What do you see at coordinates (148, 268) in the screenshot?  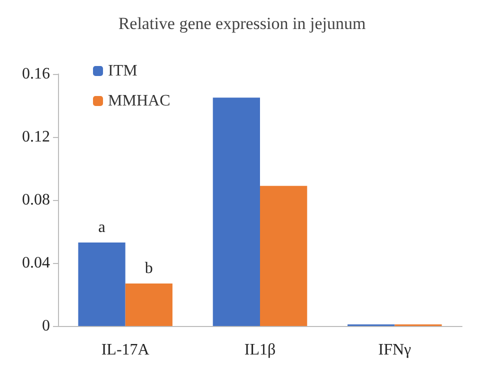 I see `annotation: b` at bounding box center [148, 268].